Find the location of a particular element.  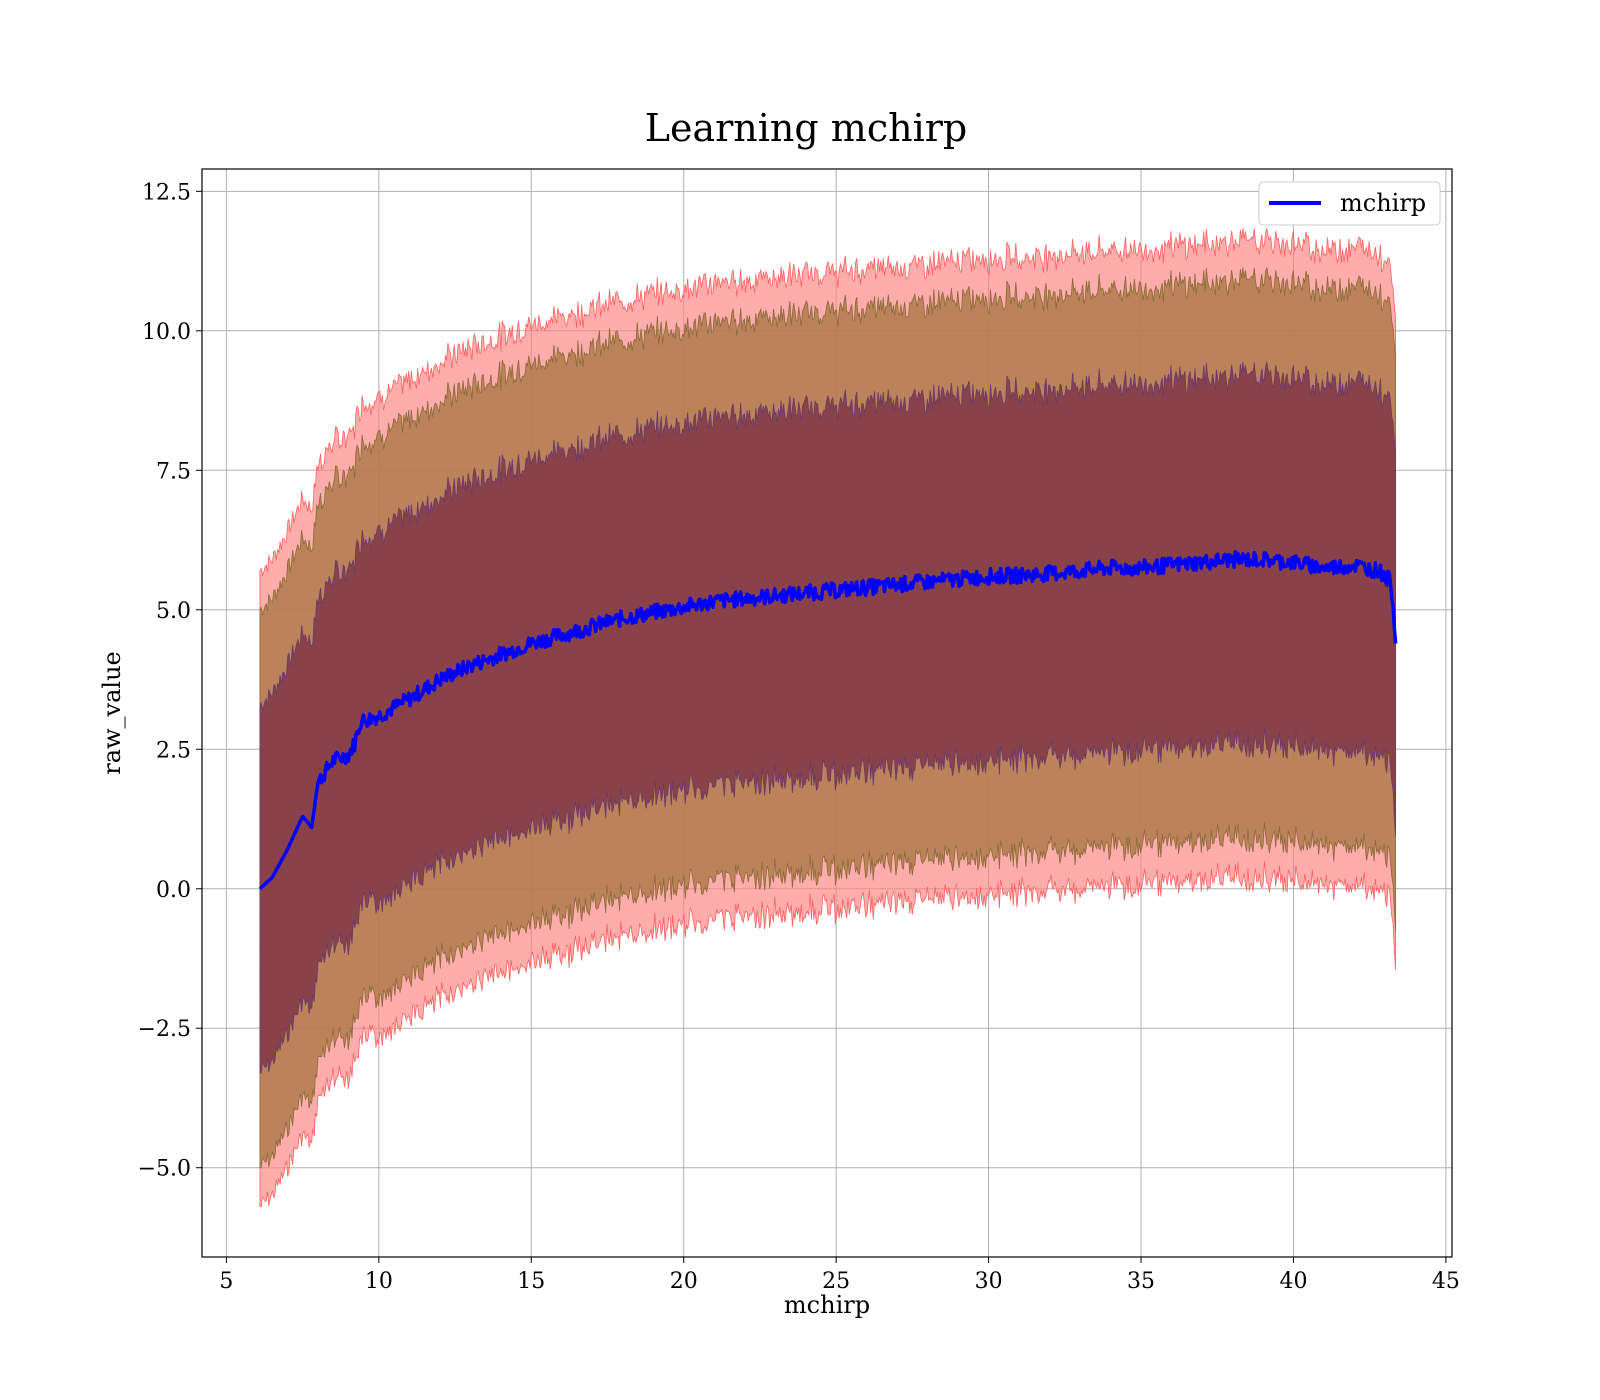

x-tick-label: 35 is located at coordinates (1141, 1281).